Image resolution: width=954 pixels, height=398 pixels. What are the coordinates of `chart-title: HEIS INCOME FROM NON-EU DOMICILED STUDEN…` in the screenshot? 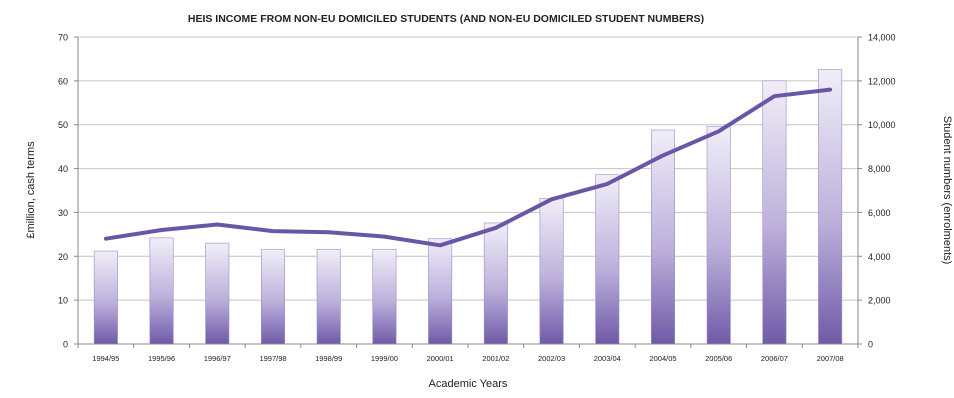 It's located at (446, 19).